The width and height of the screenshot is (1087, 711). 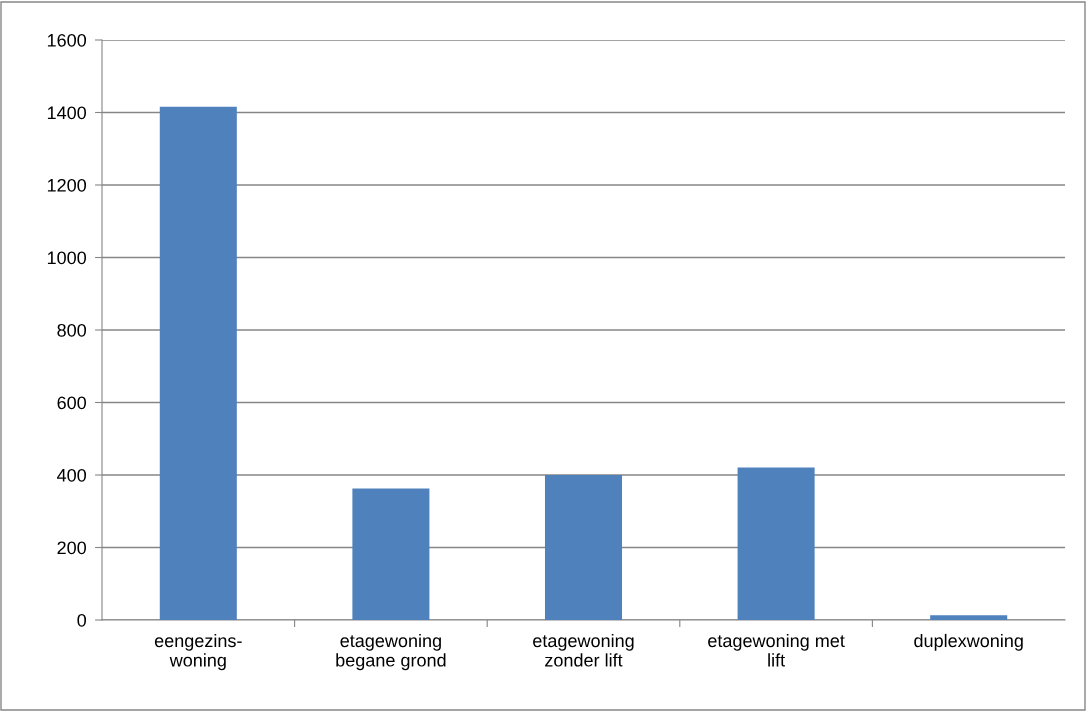 I want to click on x-tick-label: etagewoning met lift, so click(x=776, y=650).